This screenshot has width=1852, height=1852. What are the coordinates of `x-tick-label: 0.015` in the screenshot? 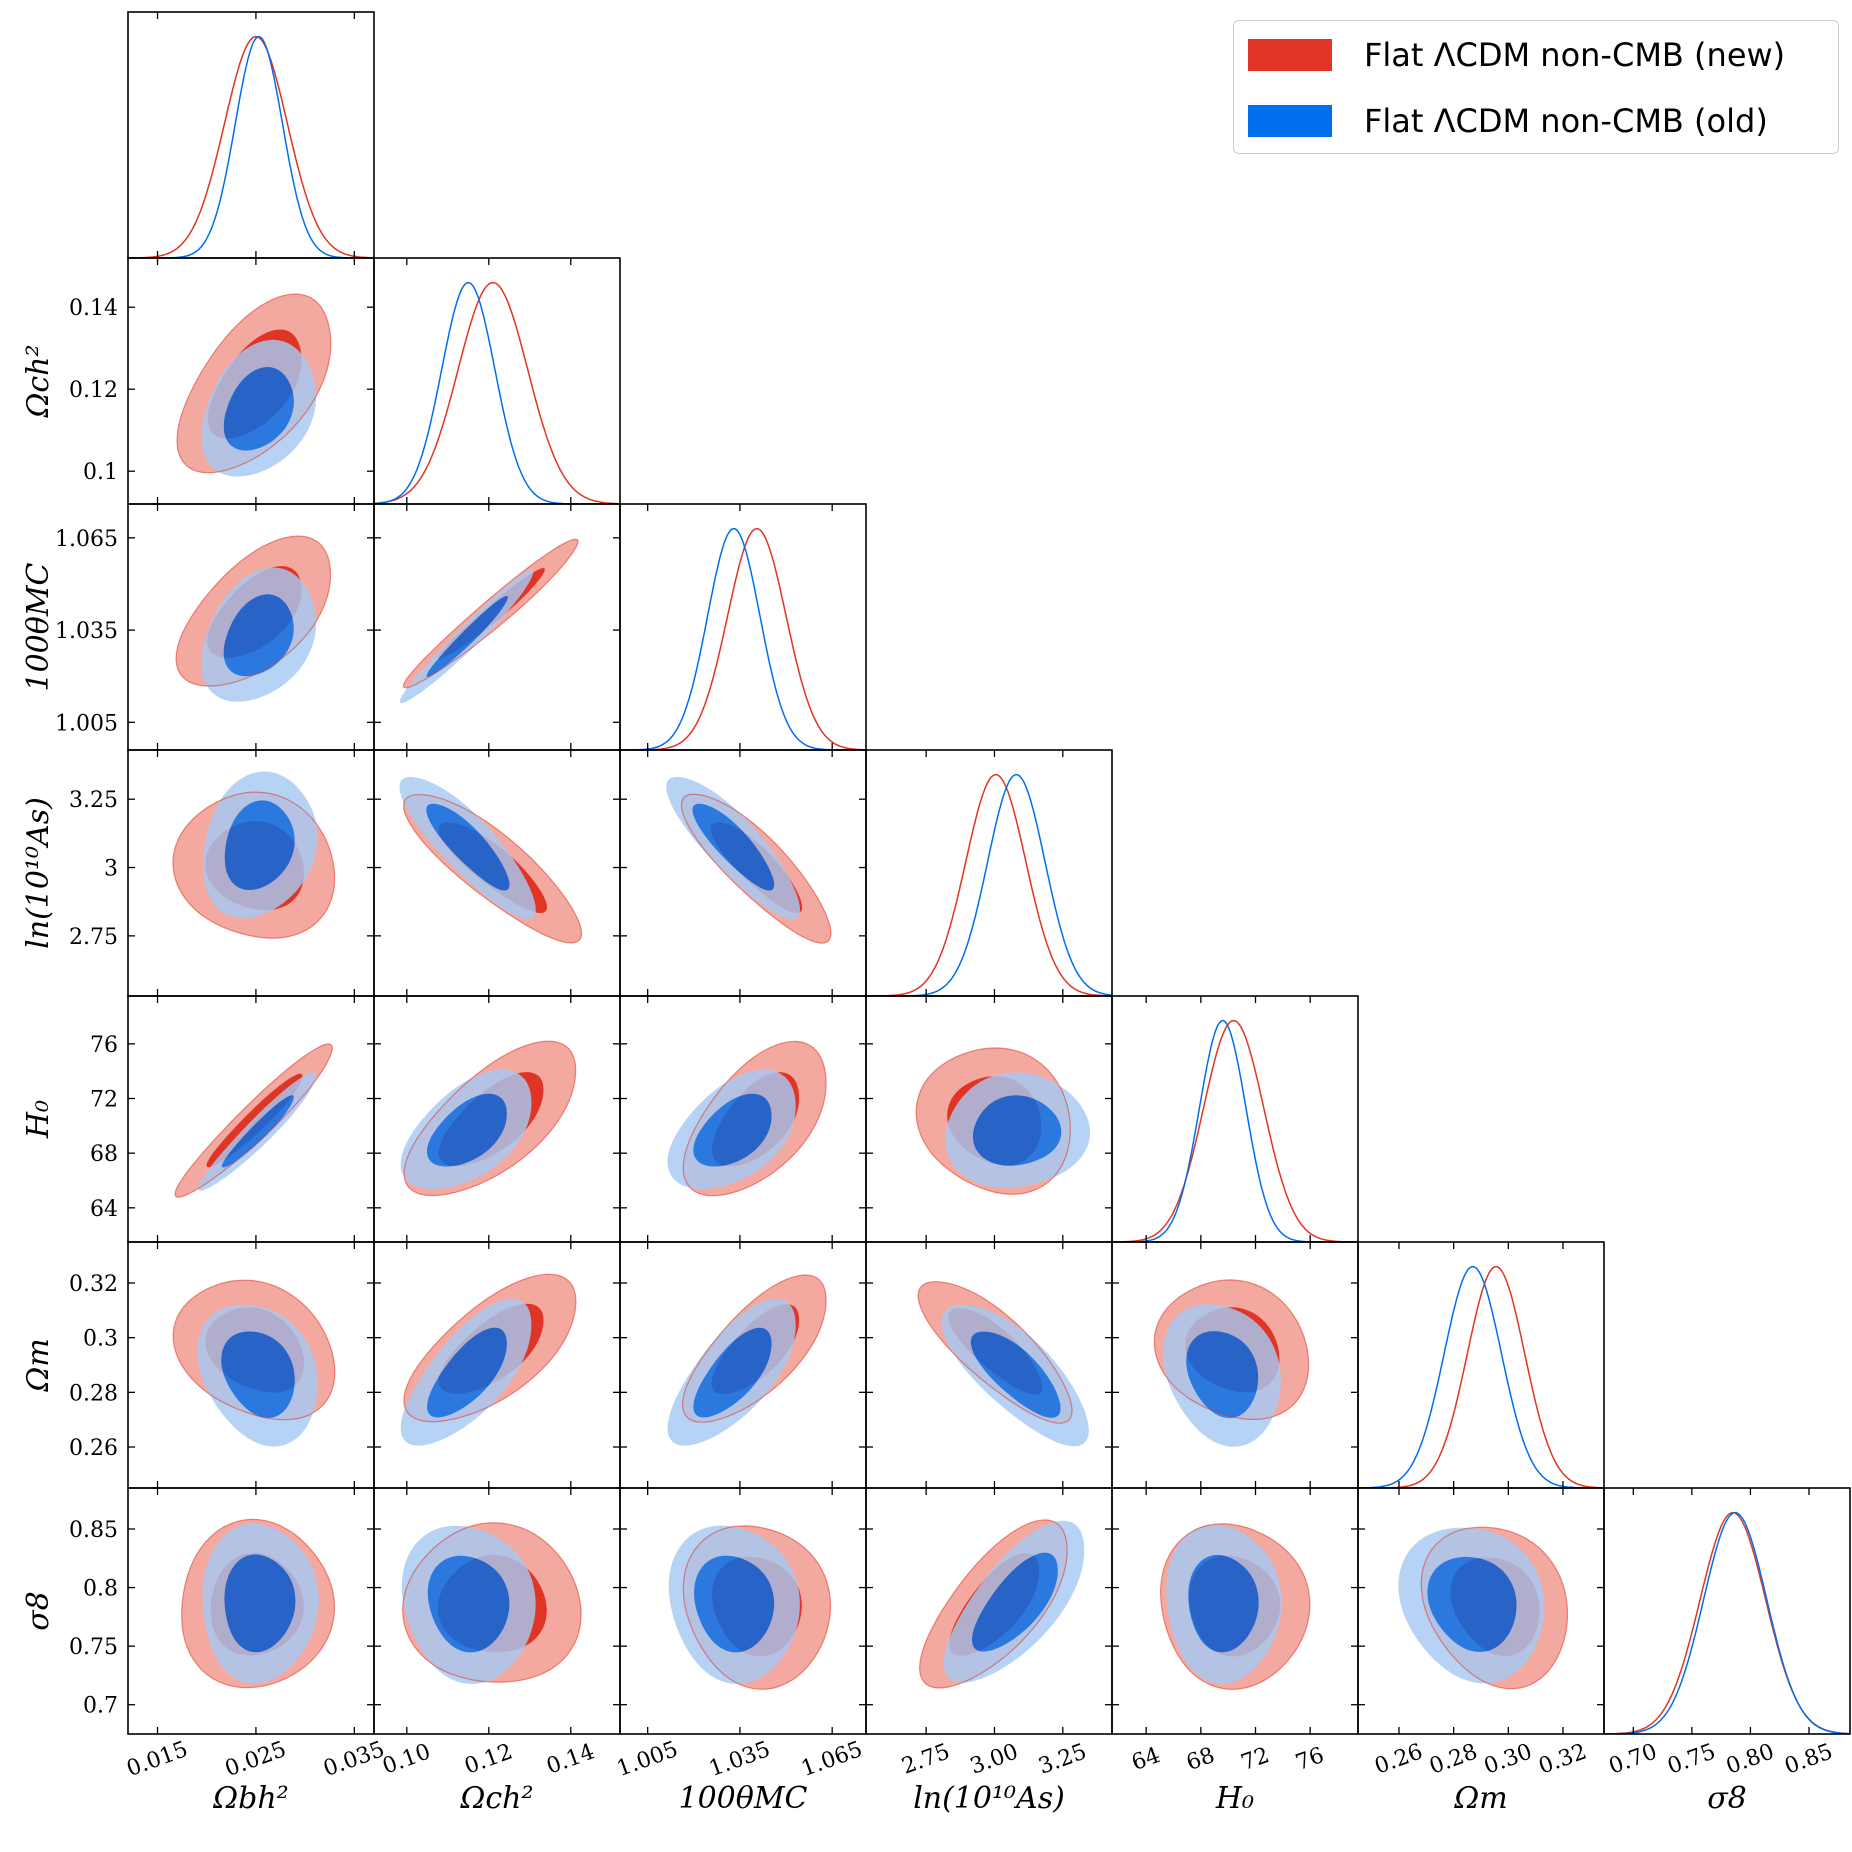 It's located at (157, 1759).